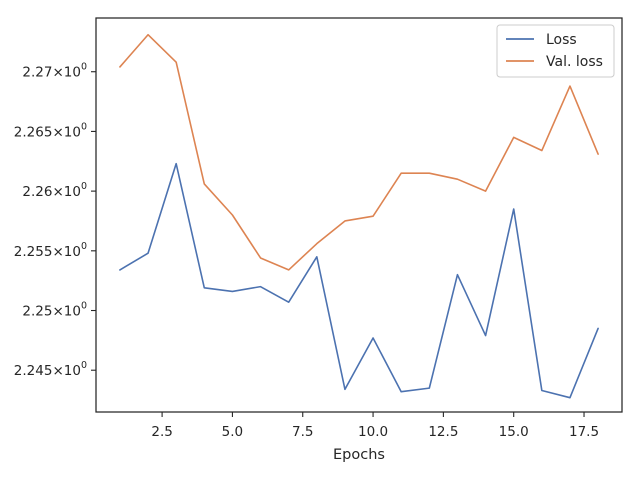 The width and height of the screenshot is (640, 480). I want to click on x-tick-label: 5.0, so click(232, 432).